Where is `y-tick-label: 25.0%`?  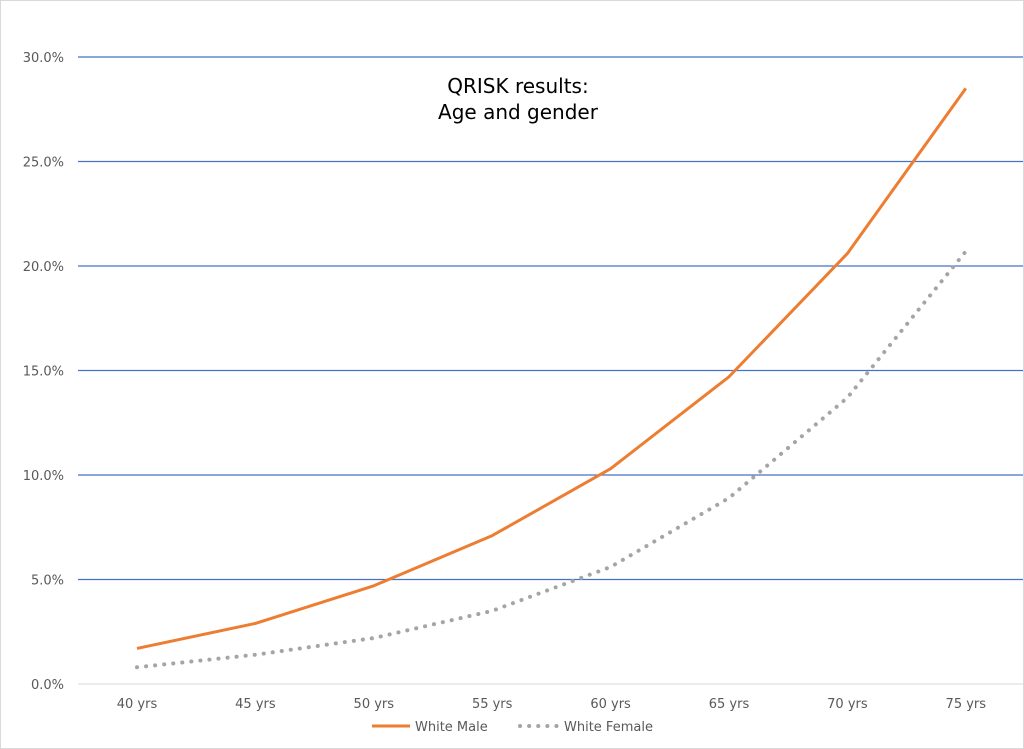
y-tick-label: 25.0% is located at coordinates (43, 163).